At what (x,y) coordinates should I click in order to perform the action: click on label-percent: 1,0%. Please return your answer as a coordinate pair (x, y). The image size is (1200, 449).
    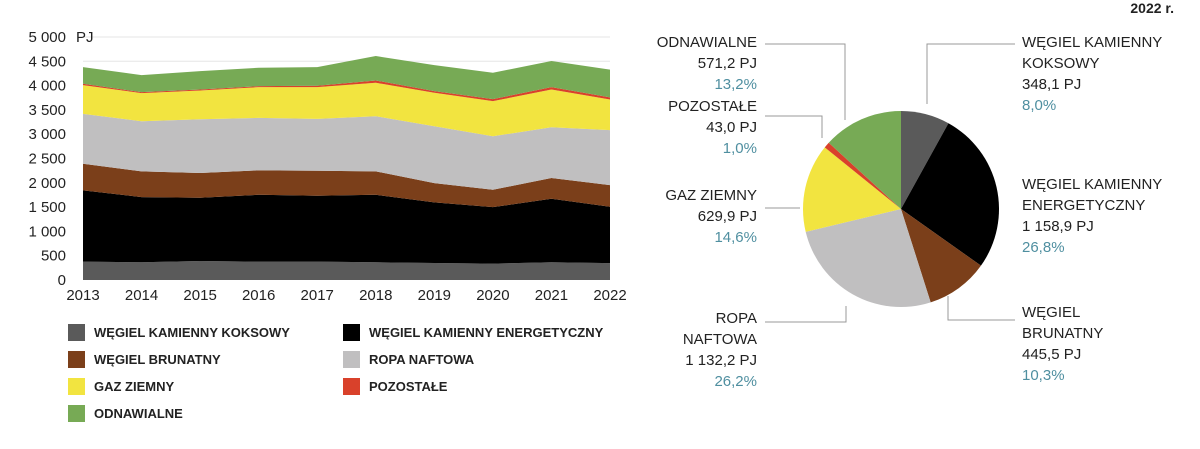
    Looking at the image, I should click on (739, 148).